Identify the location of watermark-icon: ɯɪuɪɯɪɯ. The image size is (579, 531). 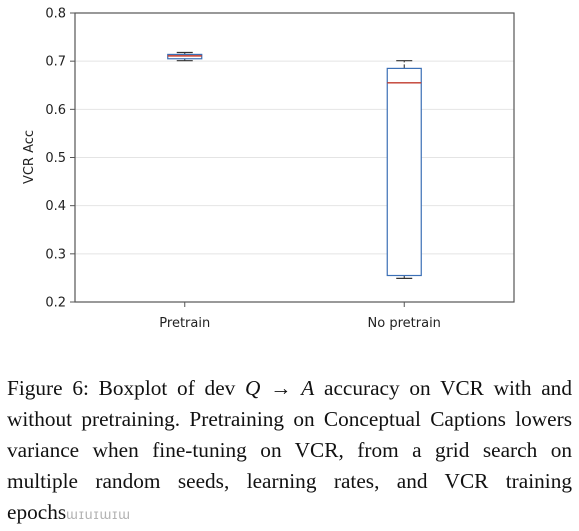
(98, 514).